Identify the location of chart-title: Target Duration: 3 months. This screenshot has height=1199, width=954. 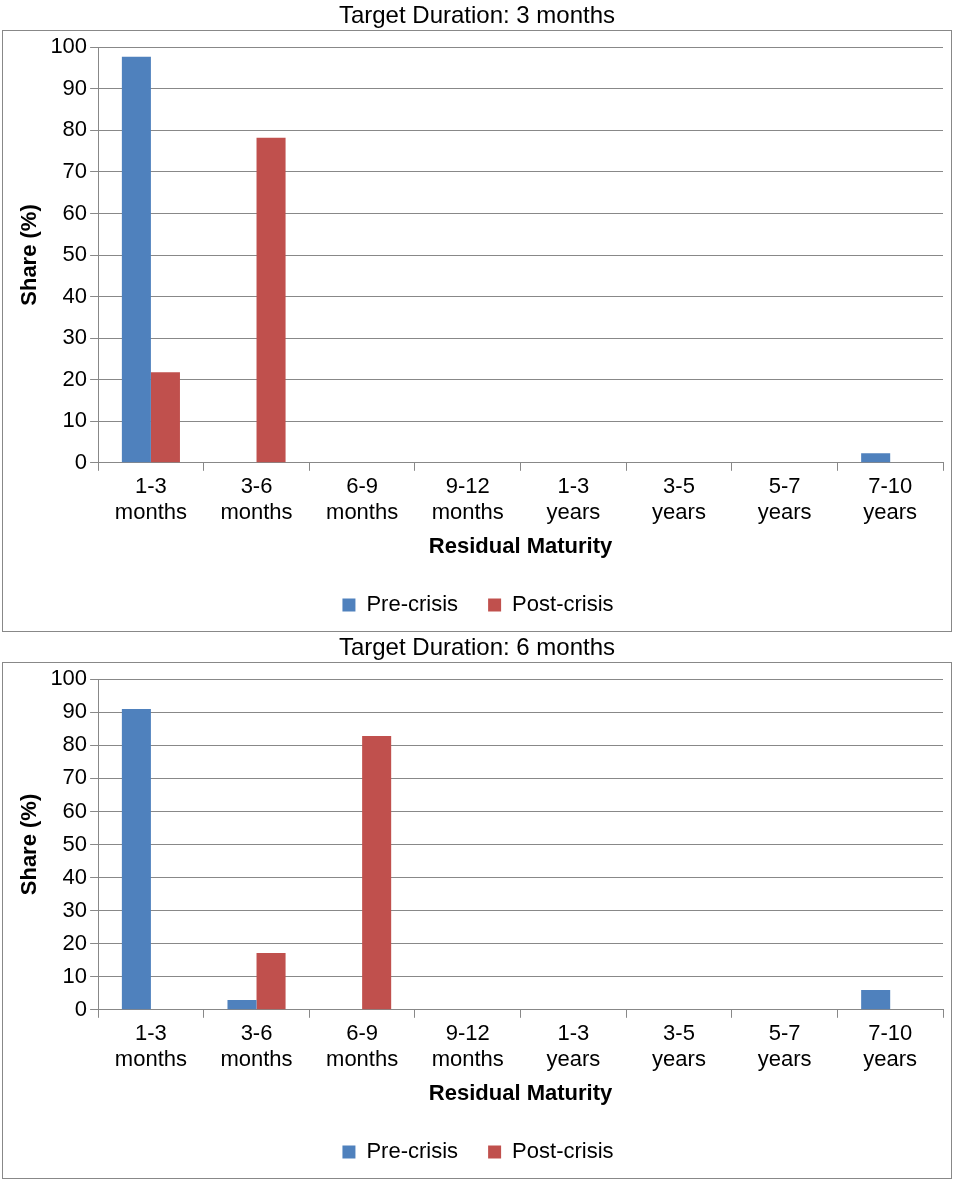
(477, 15).